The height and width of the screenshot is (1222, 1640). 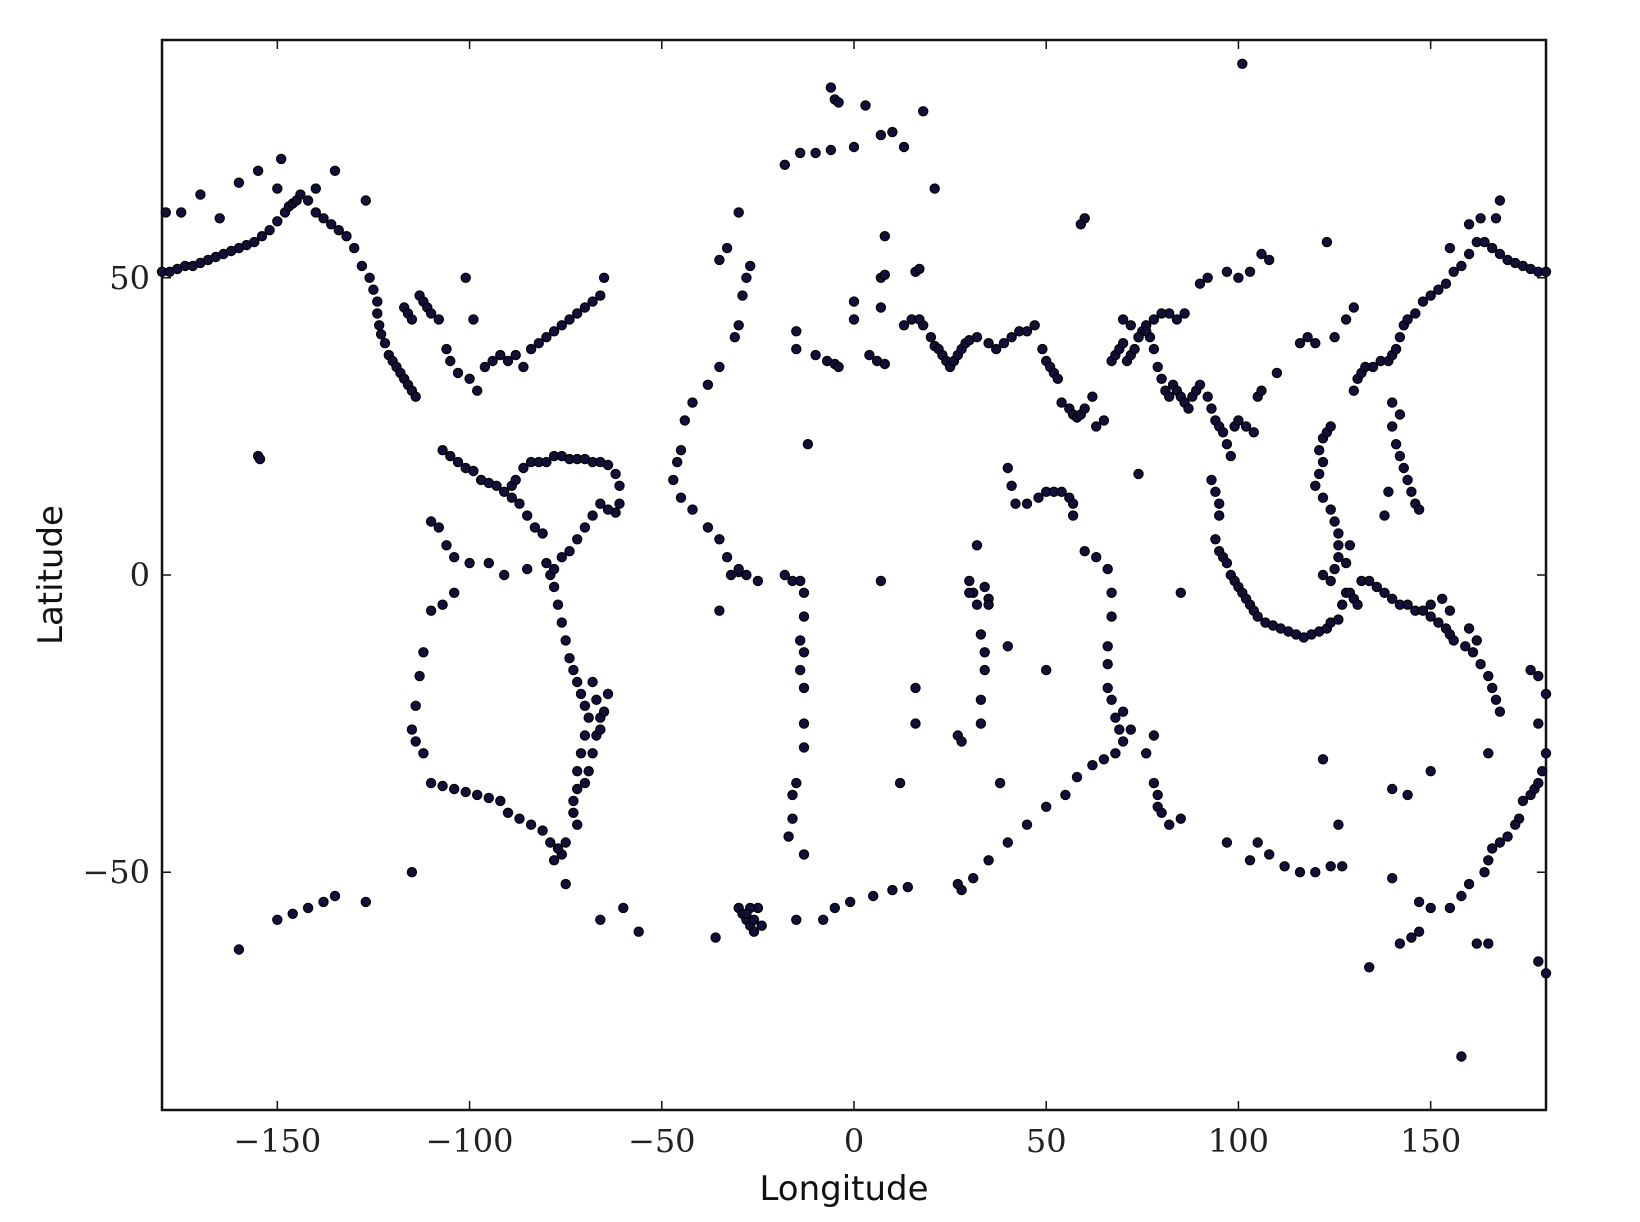 What do you see at coordinates (51, 575) in the screenshot?
I see `y-axis-label: Latitude` at bounding box center [51, 575].